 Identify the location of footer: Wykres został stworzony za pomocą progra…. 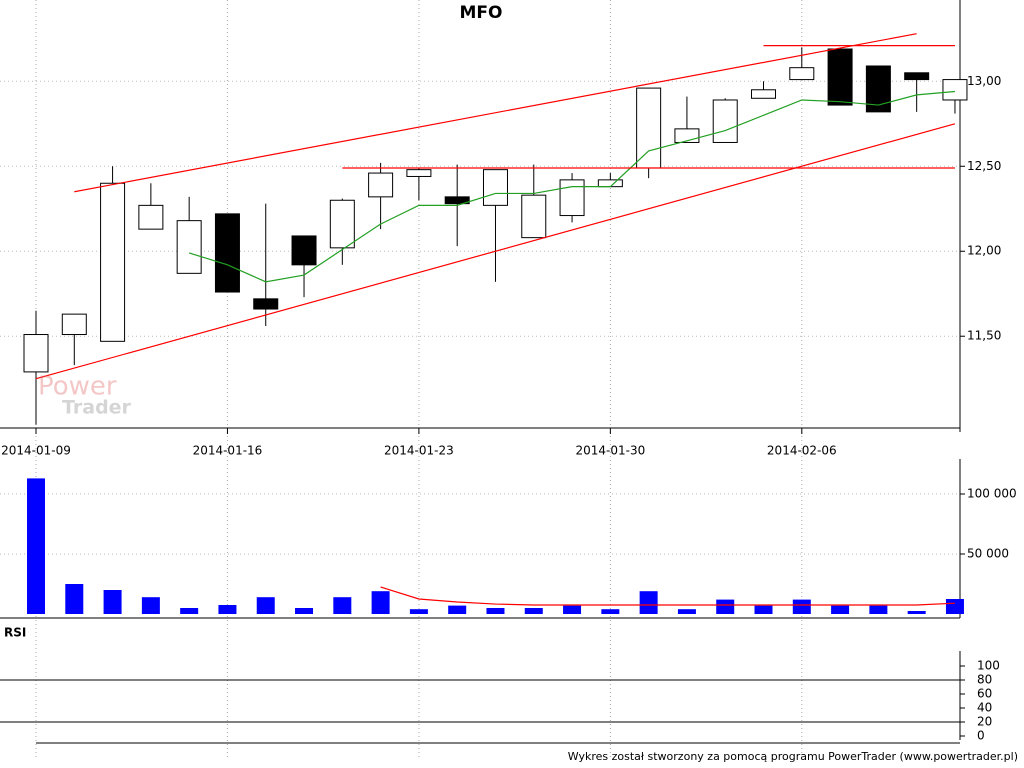
(793, 756).